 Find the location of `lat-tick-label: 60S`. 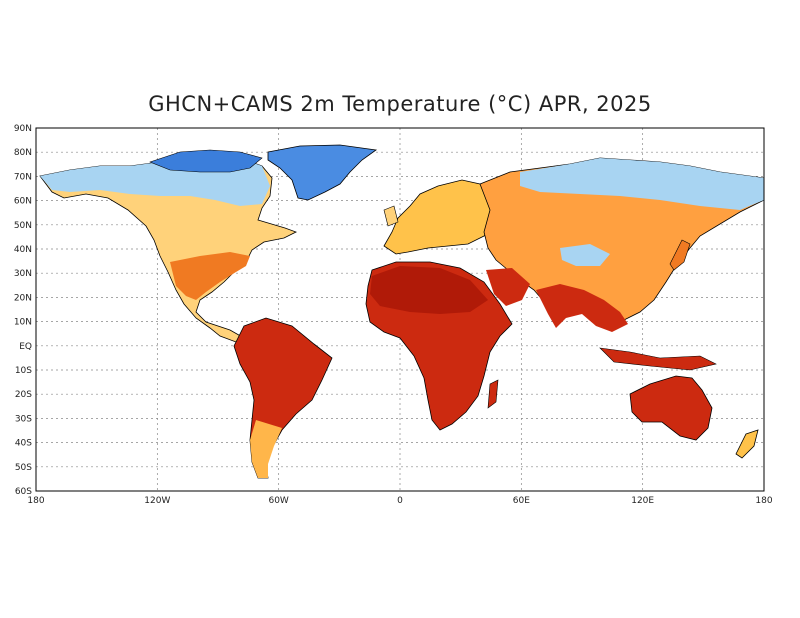

lat-tick-label: 60S is located at coordinates (23, 492).